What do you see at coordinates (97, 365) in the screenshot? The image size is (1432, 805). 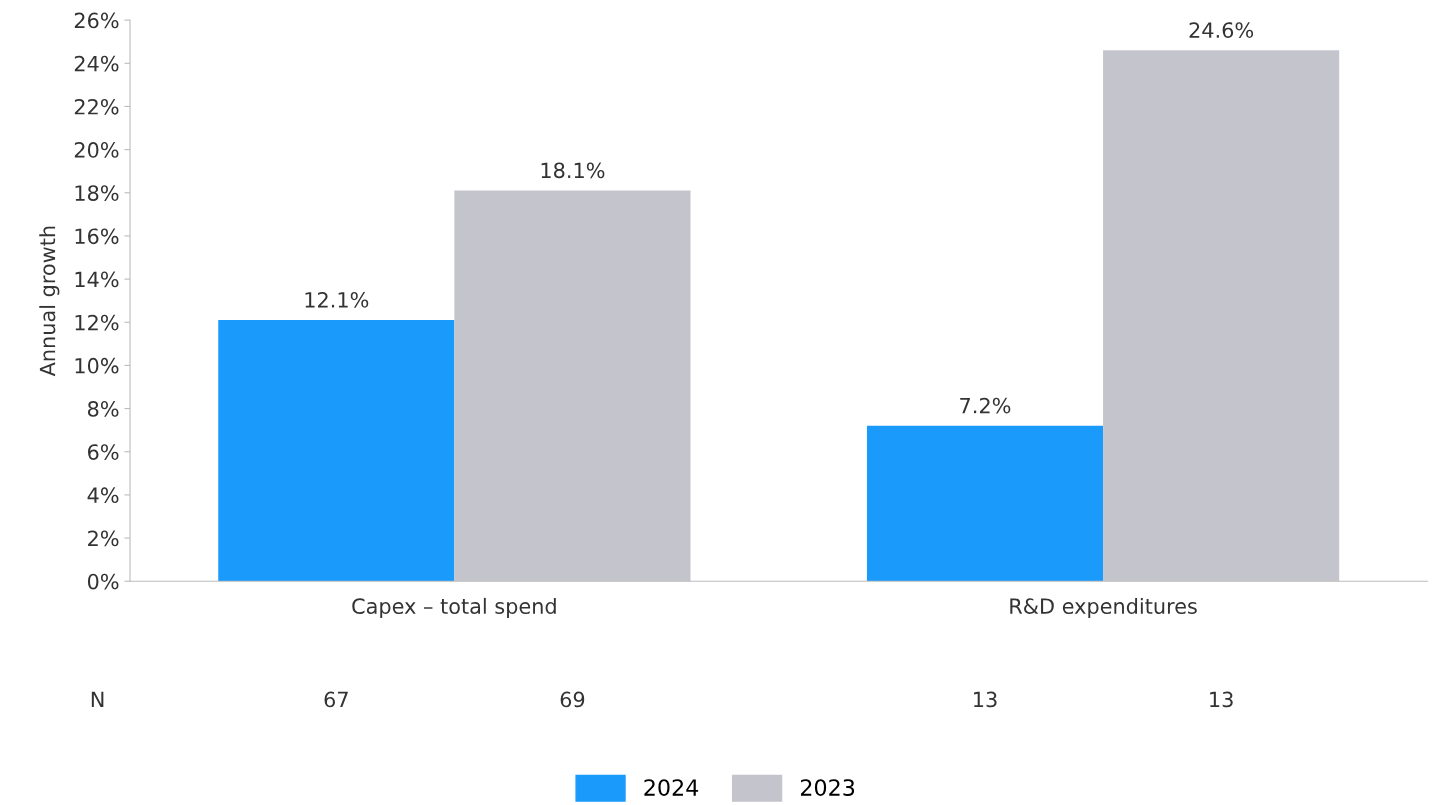 I see `y-tick-label: 10%` at bounding box center [97, 365].